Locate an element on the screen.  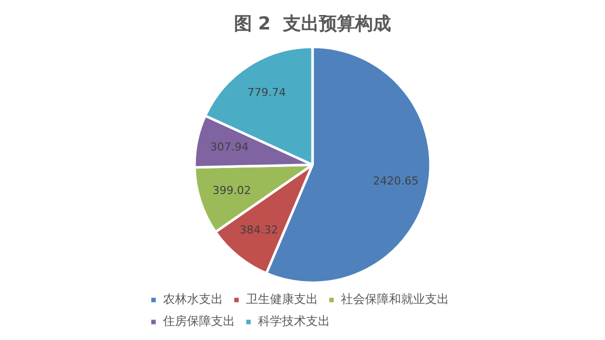
data-label: 399.02 is located at coordinates (231, 190).